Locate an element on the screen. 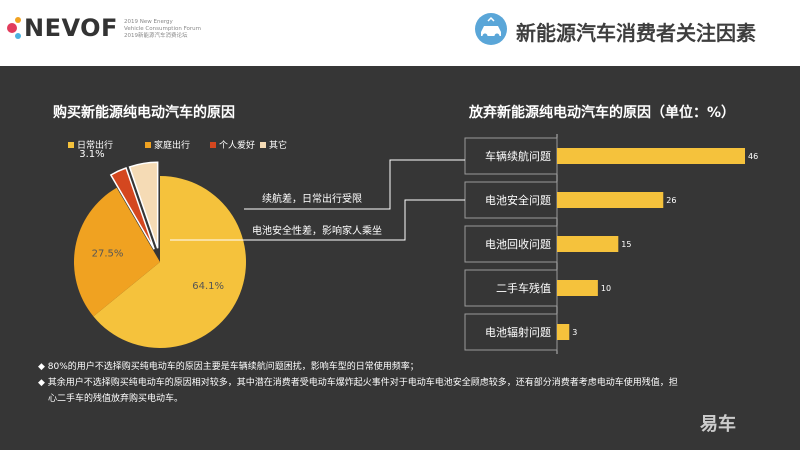  bar-value-label-2: 26 is located at coordinates (671, 200).